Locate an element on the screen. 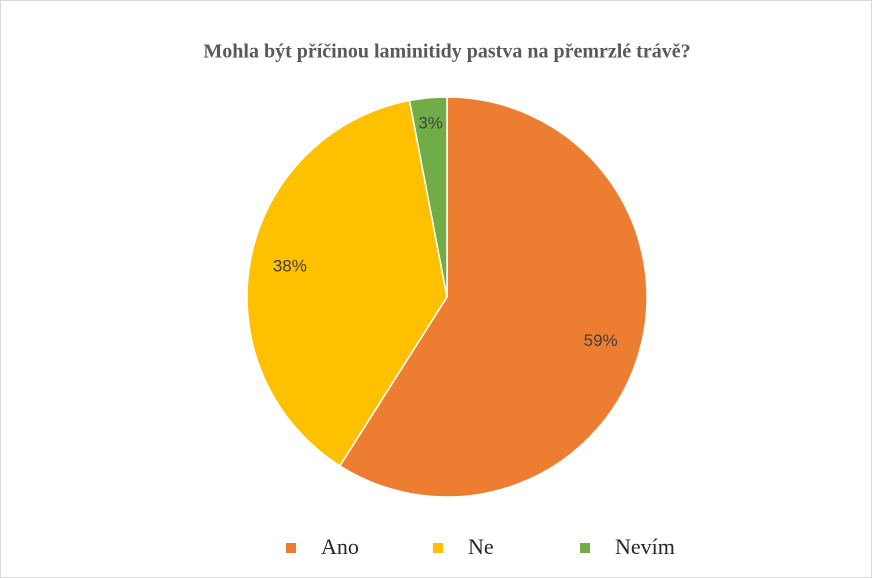  legend-label: Nevím is located at coordinates (645, 546).